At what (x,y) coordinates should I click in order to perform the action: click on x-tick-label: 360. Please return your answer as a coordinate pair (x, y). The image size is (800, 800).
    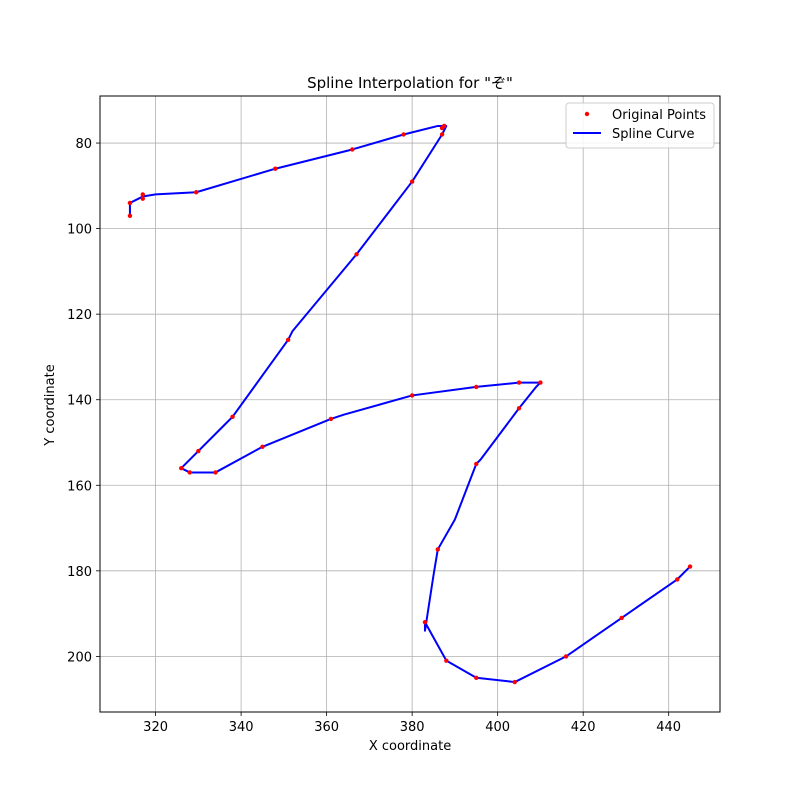
    Looking at the image, I should click on (326, 727).